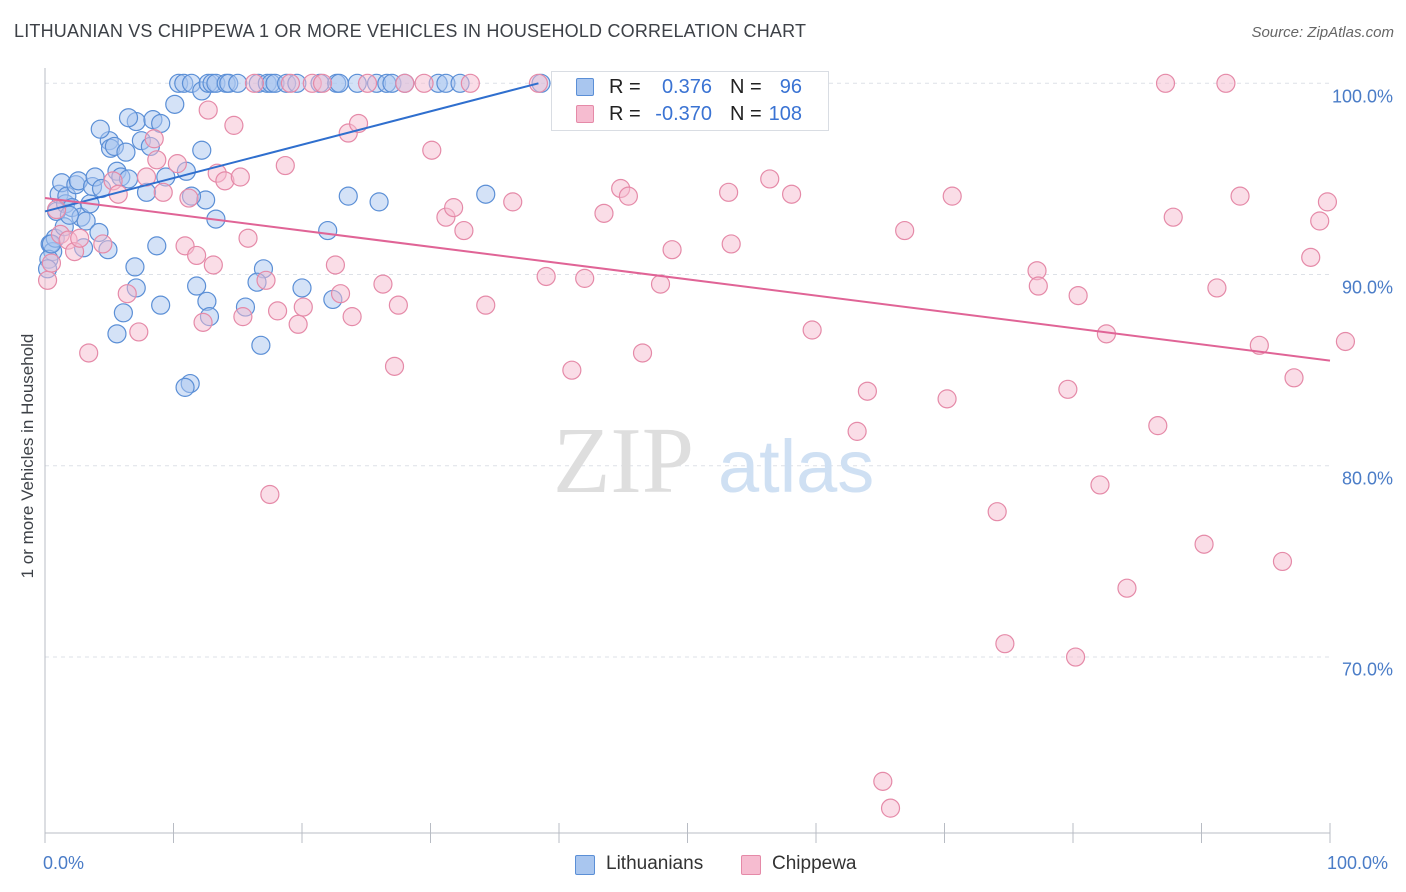  Describe the element at coordinates (1367, 669) in the screenshot. I see `y-tick-label-70: 70.0%` at that location.